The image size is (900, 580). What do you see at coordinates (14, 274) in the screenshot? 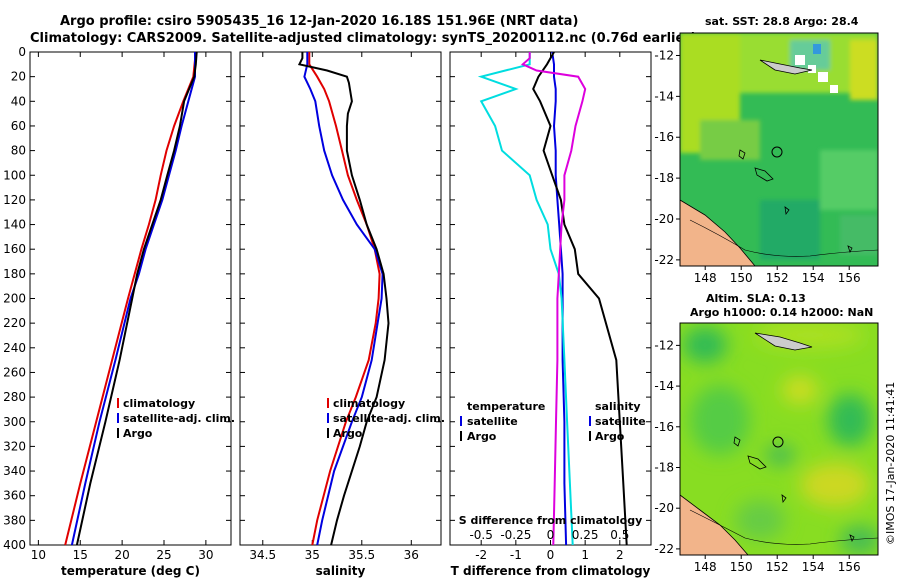
I see `depth-tick-label: 180` at bounding box center [14, 274].